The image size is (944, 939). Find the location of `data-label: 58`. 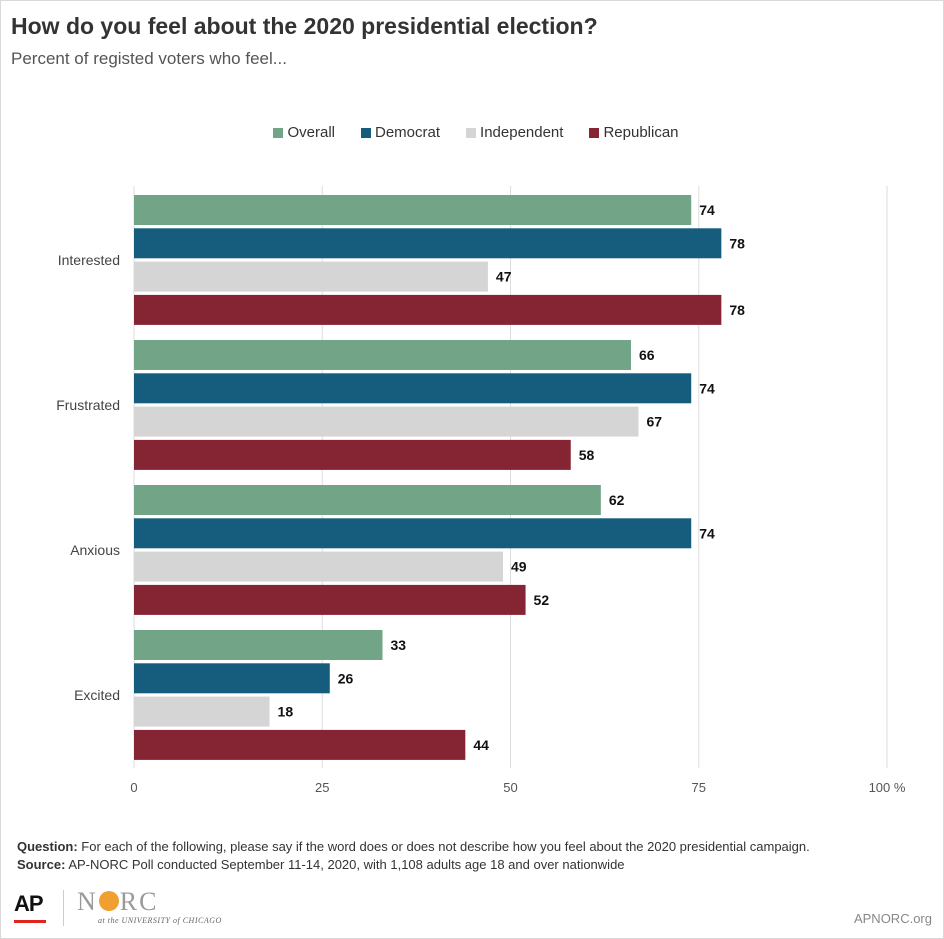

data-label: 58 is located at coordinates (587, 455).